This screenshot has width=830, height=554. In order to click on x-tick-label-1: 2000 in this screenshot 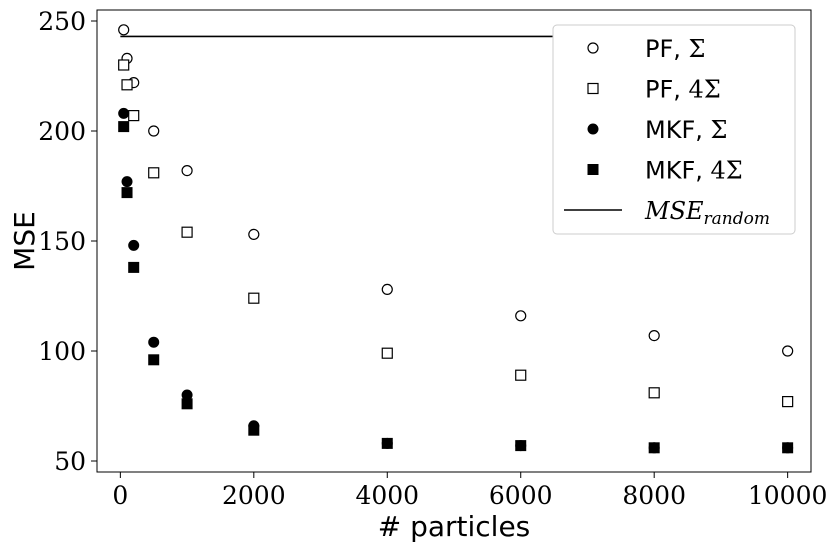, I will do `click(254, 495)`.